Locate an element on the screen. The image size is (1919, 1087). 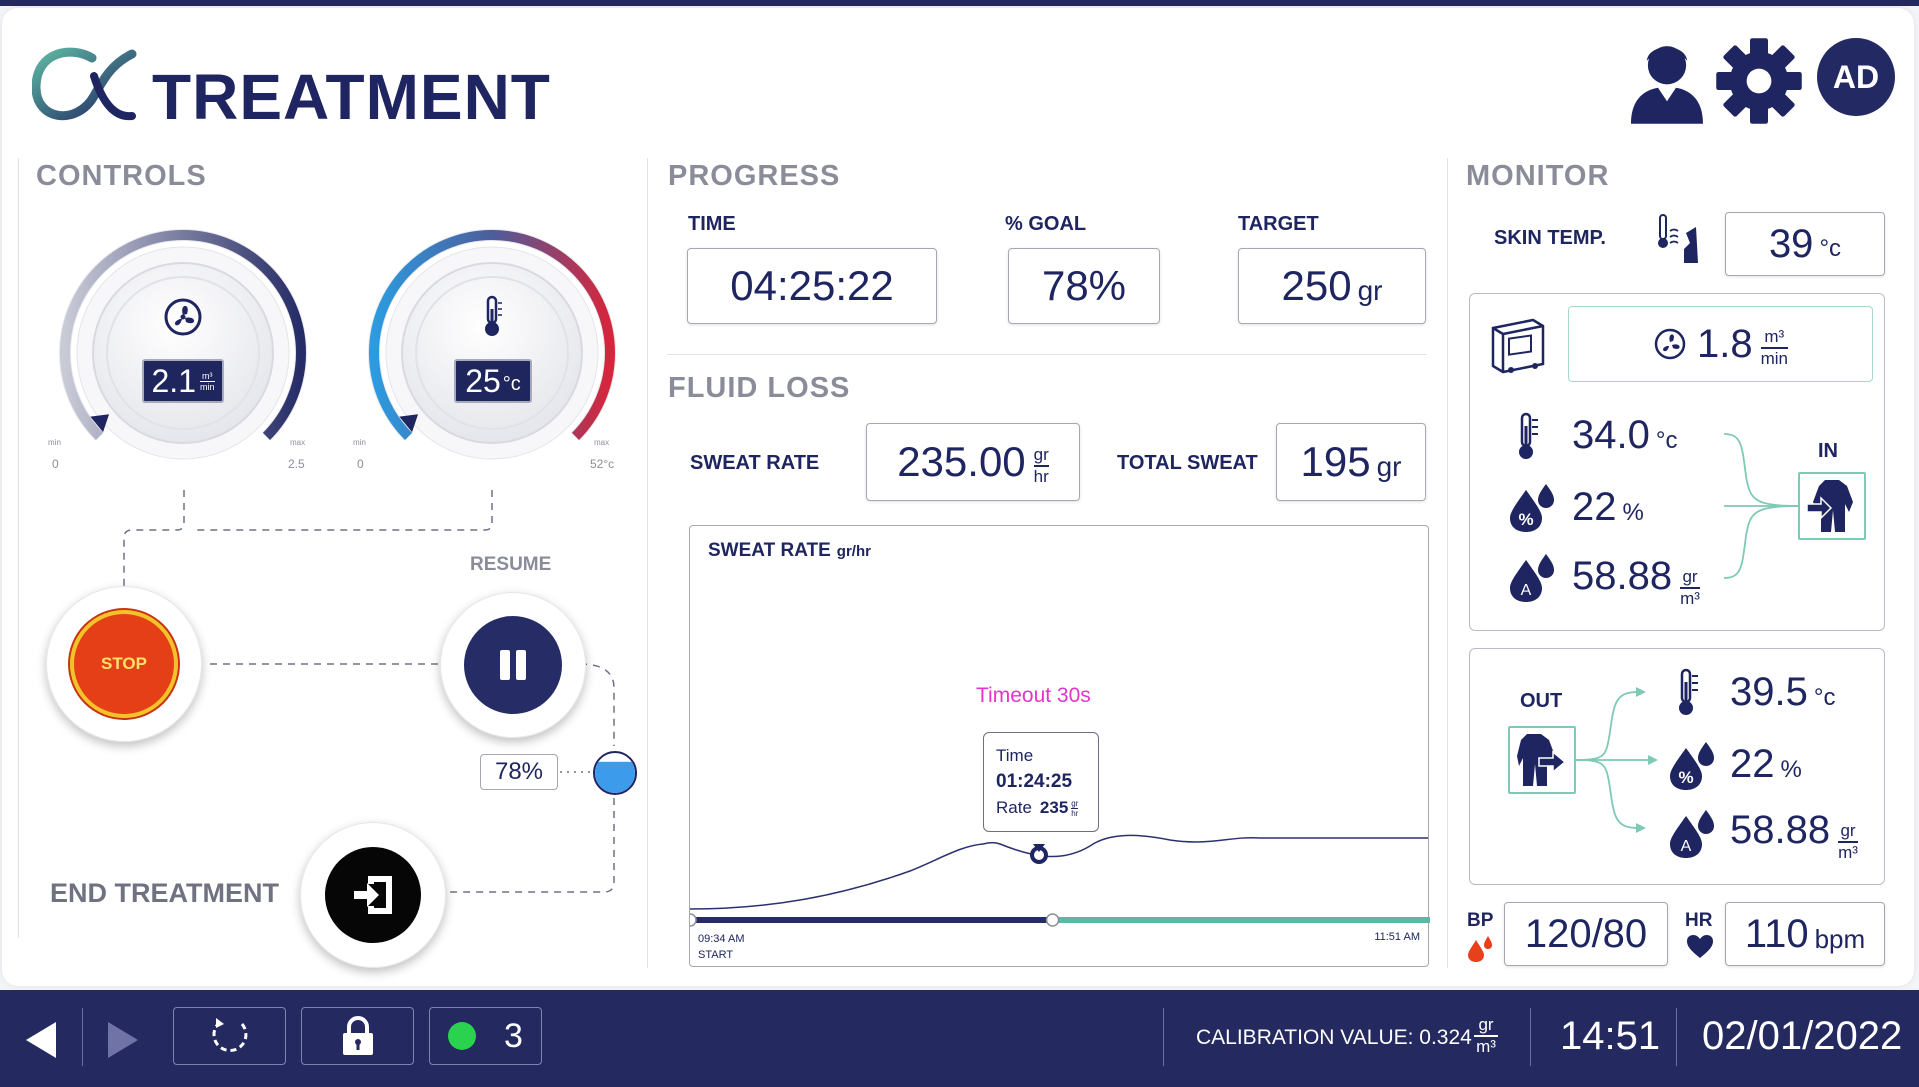
cal-unit-num: gr is located at coordinates (1486, 1024).